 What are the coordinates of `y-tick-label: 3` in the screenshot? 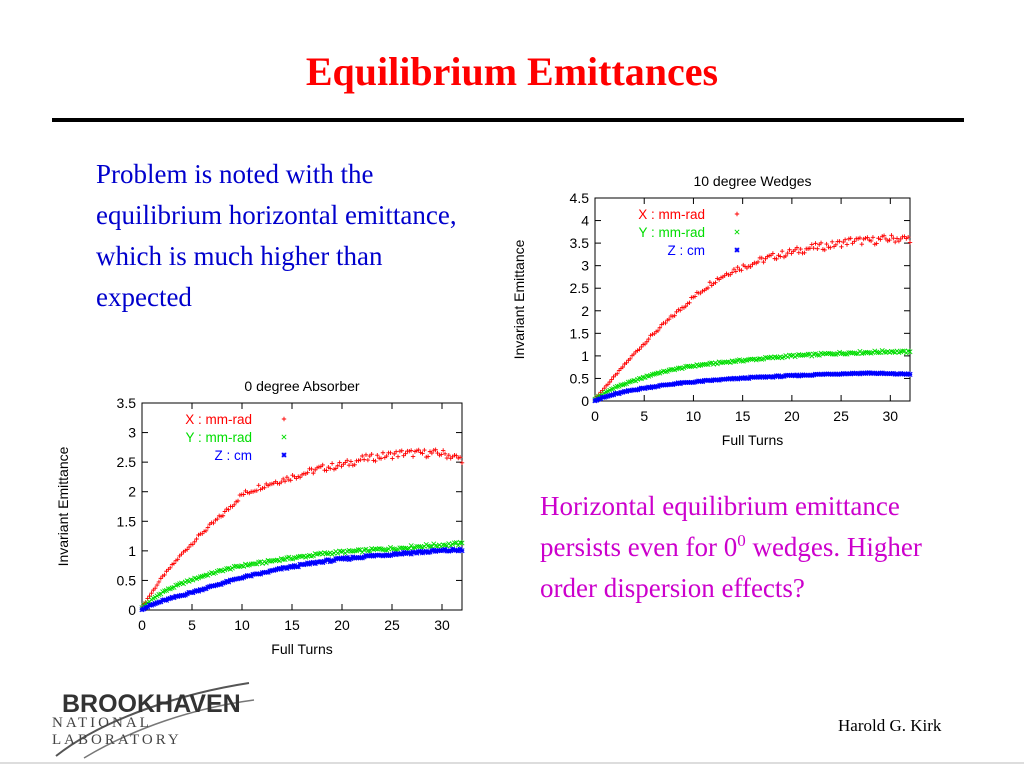 It's located at (132, 433).